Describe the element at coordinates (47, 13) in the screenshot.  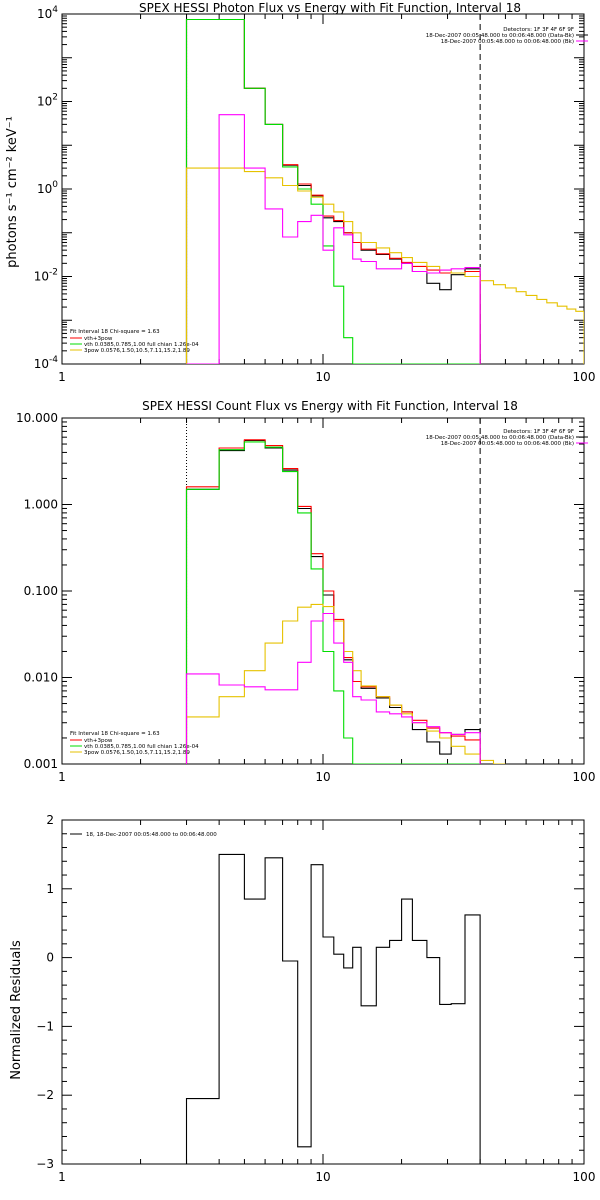
I see `y-tick-label: 10⁴` at that location.